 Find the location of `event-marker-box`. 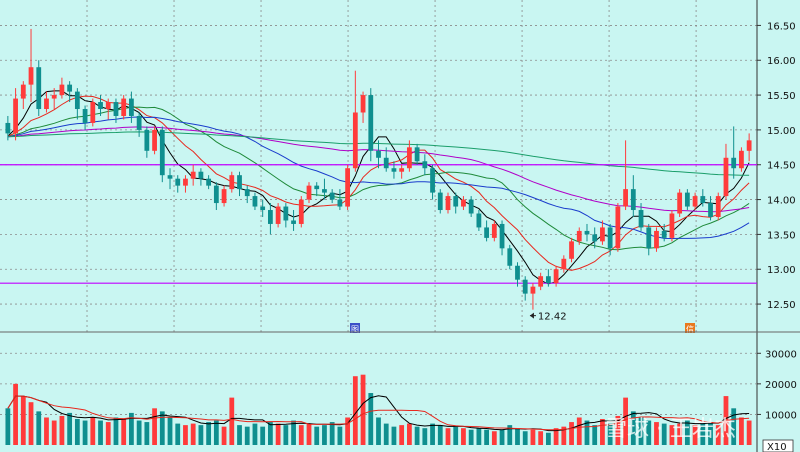

event-marker-box is located at coordinates (355, 328).